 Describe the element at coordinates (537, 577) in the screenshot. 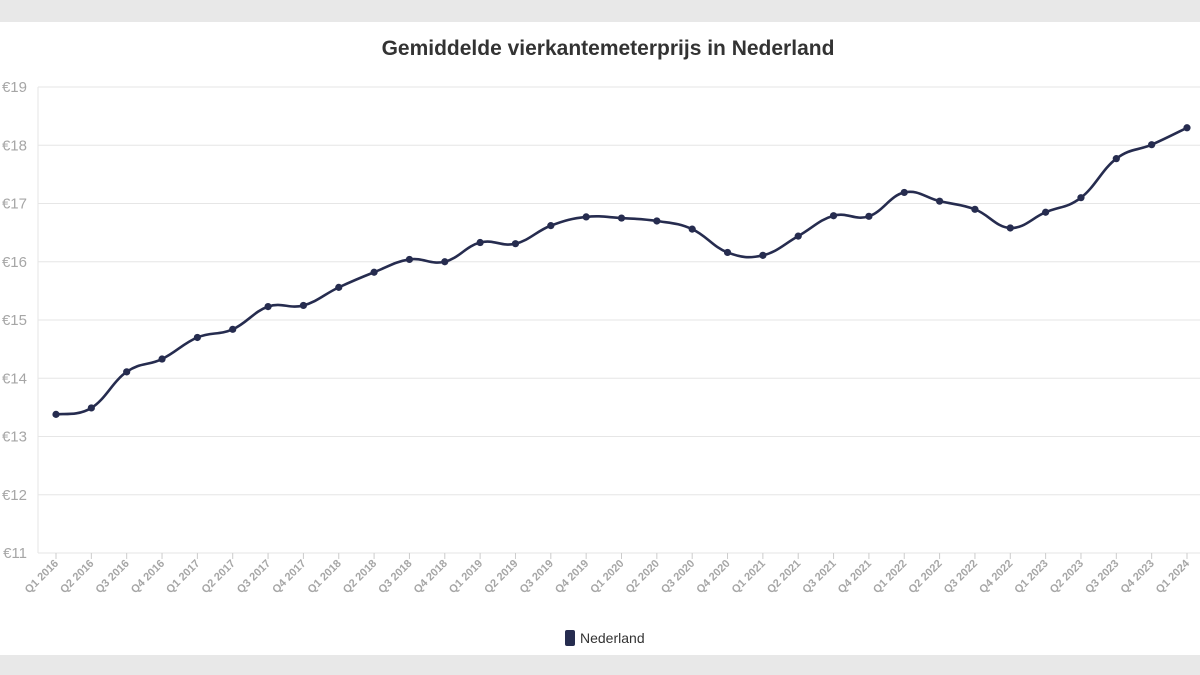

I see `x-tick-label: Q3 2019` at that location.